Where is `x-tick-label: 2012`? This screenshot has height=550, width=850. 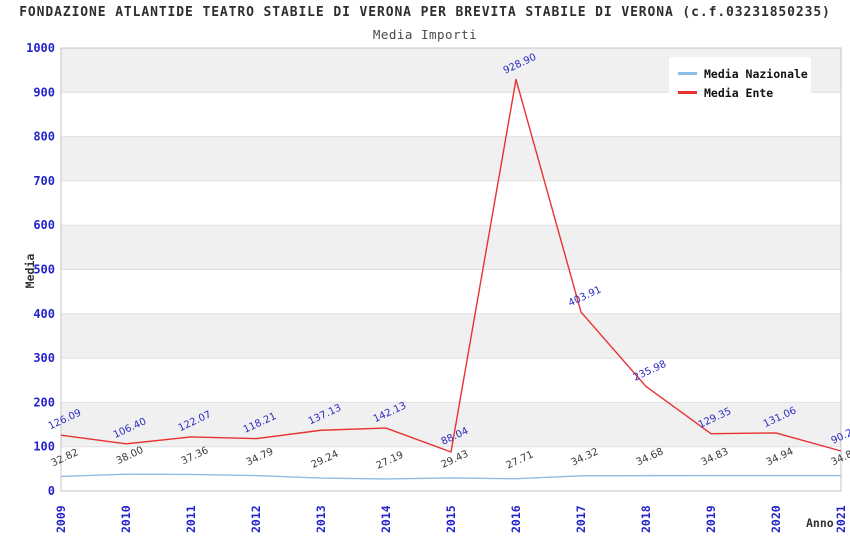 x-tick-label: 2012 is located at coordinates (256, 519).